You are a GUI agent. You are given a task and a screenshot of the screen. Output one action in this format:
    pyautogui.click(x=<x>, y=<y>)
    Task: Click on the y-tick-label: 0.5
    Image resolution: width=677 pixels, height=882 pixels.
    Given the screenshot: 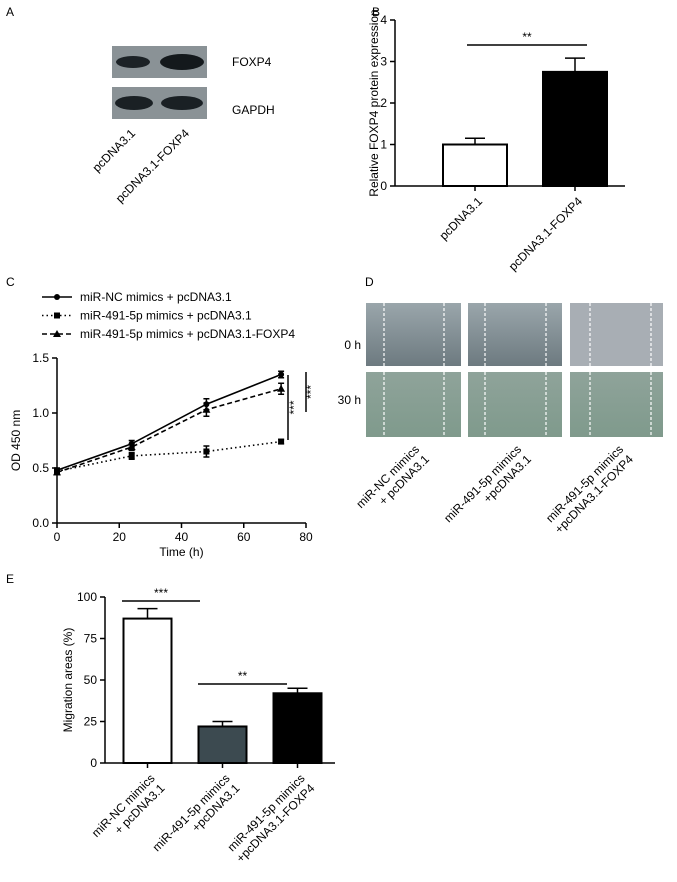 What is the action you would take?
    pyautogui.click(x=40, y=468)
    